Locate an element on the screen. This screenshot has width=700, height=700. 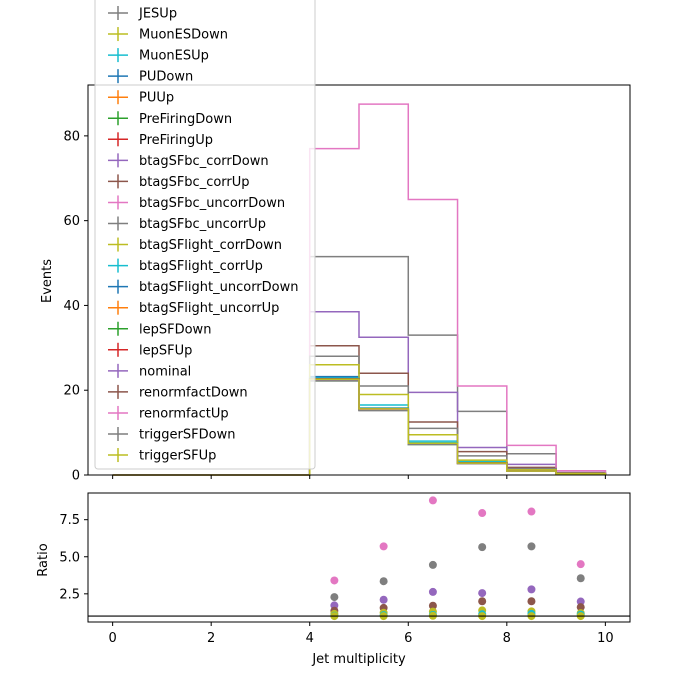
legend-entry: btagSFlight_uncorrDown is located at coordinates (203, 287).